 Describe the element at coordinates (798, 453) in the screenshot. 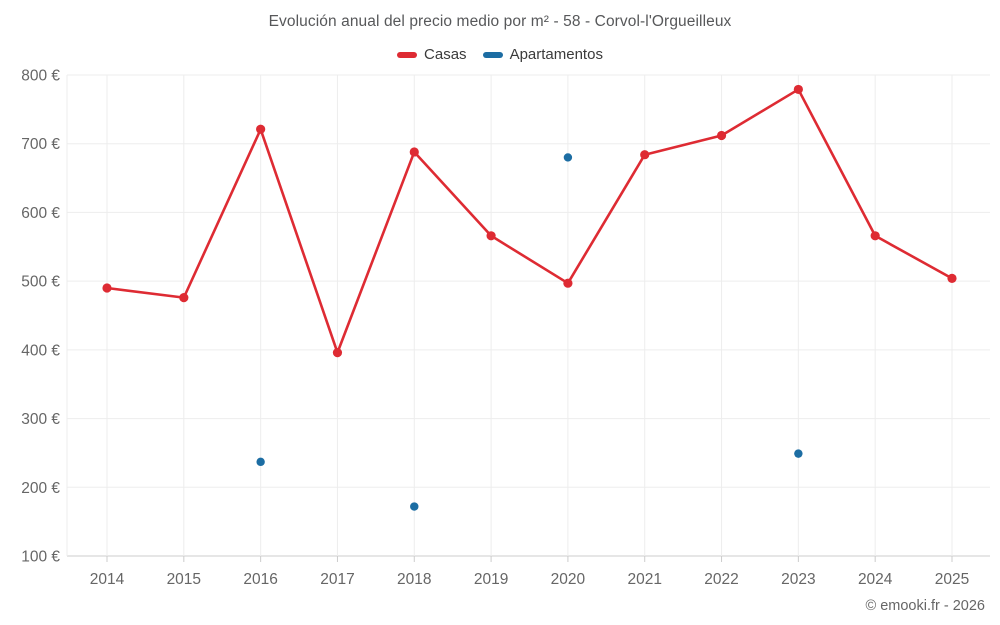

I see `apartamentos-point-2023` at that location.